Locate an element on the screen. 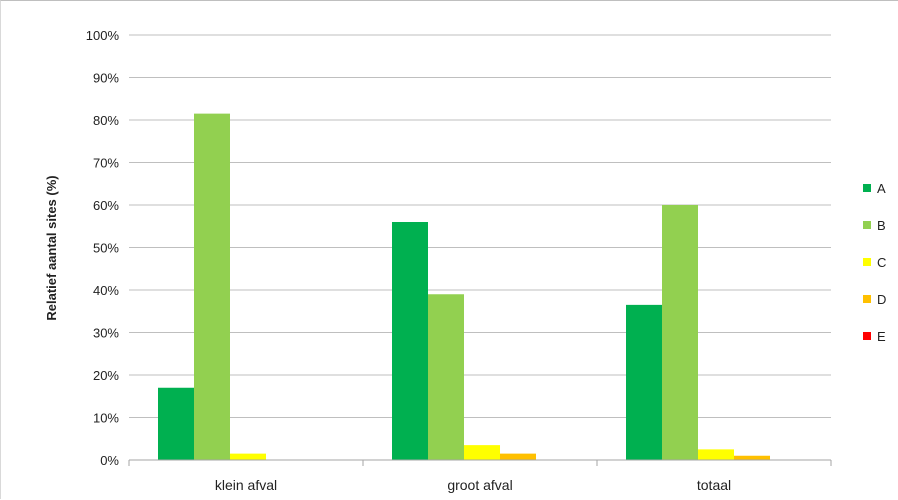 The height and width of the screenshot is (500, 898). legend-label: B is located at coordinates (881, 225).